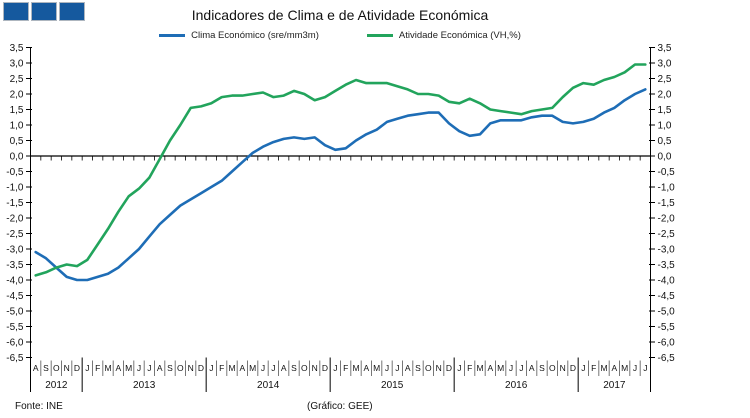 Image resolution: width=750 pixels, height=418 pixels. Describe the element at coordinates (15, 203) in the screenshot. I see `y-axis-label-left: -1,5` at that location.